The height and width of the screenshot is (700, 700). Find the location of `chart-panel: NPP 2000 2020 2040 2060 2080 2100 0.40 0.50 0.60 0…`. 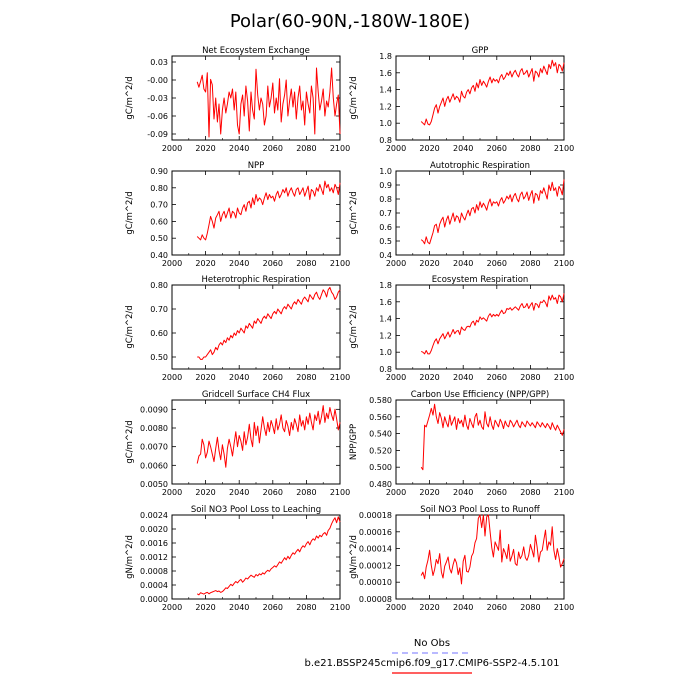

chart-panel: NPP 2000 2020 2040 2060 2080 2100 0.40 0.50 0.60 0… is located at coordinates (237, 214).